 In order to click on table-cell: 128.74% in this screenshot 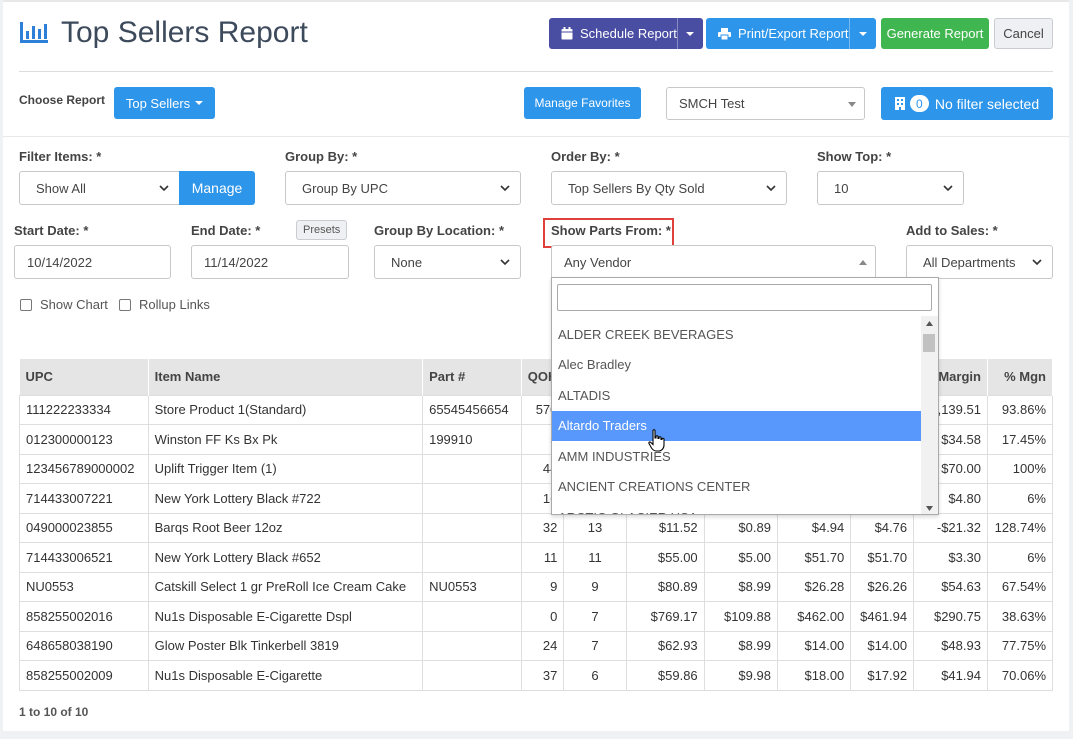, I will do `click(1020, 527)`.